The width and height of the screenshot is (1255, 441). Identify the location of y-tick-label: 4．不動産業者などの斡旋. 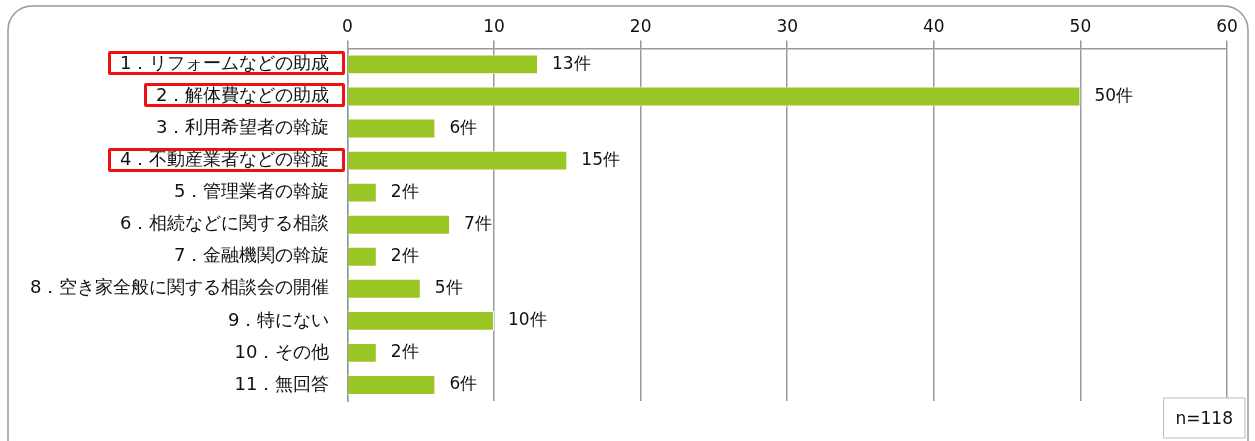
(225, 159).